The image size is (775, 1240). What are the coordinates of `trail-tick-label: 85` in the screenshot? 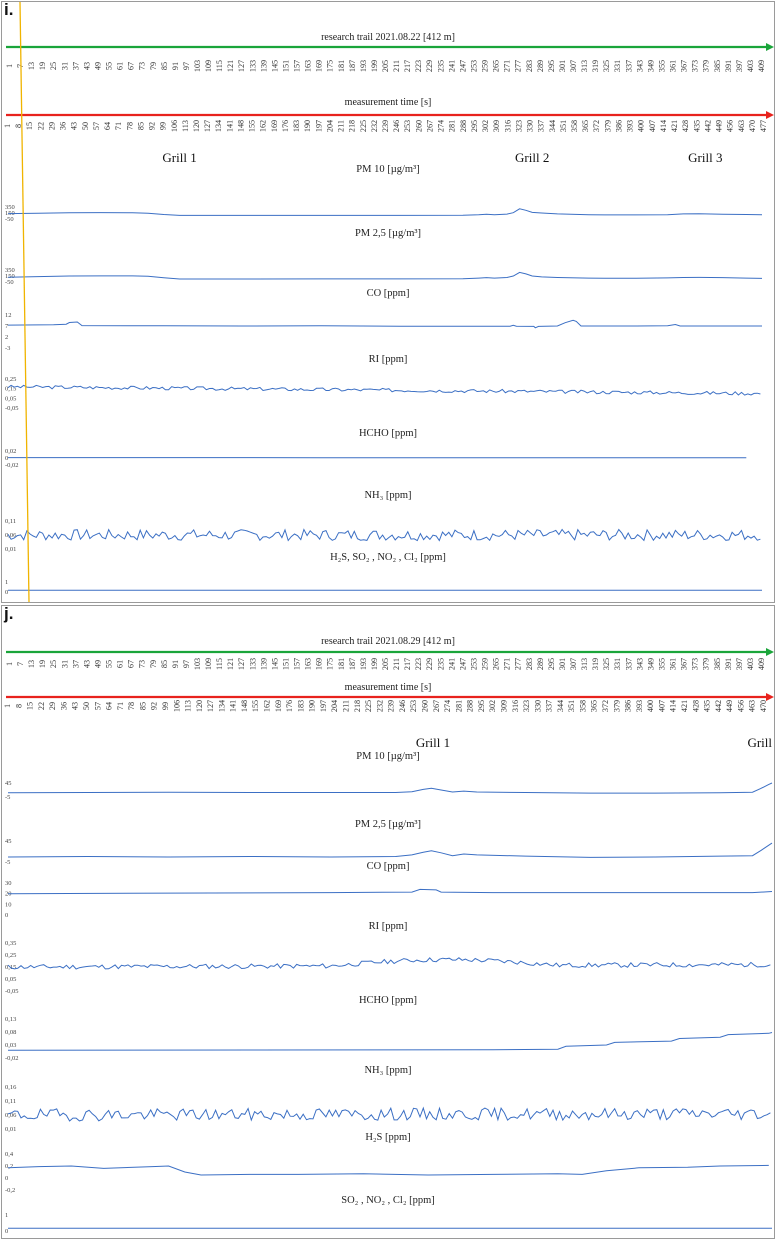 It's located at (164, 66).